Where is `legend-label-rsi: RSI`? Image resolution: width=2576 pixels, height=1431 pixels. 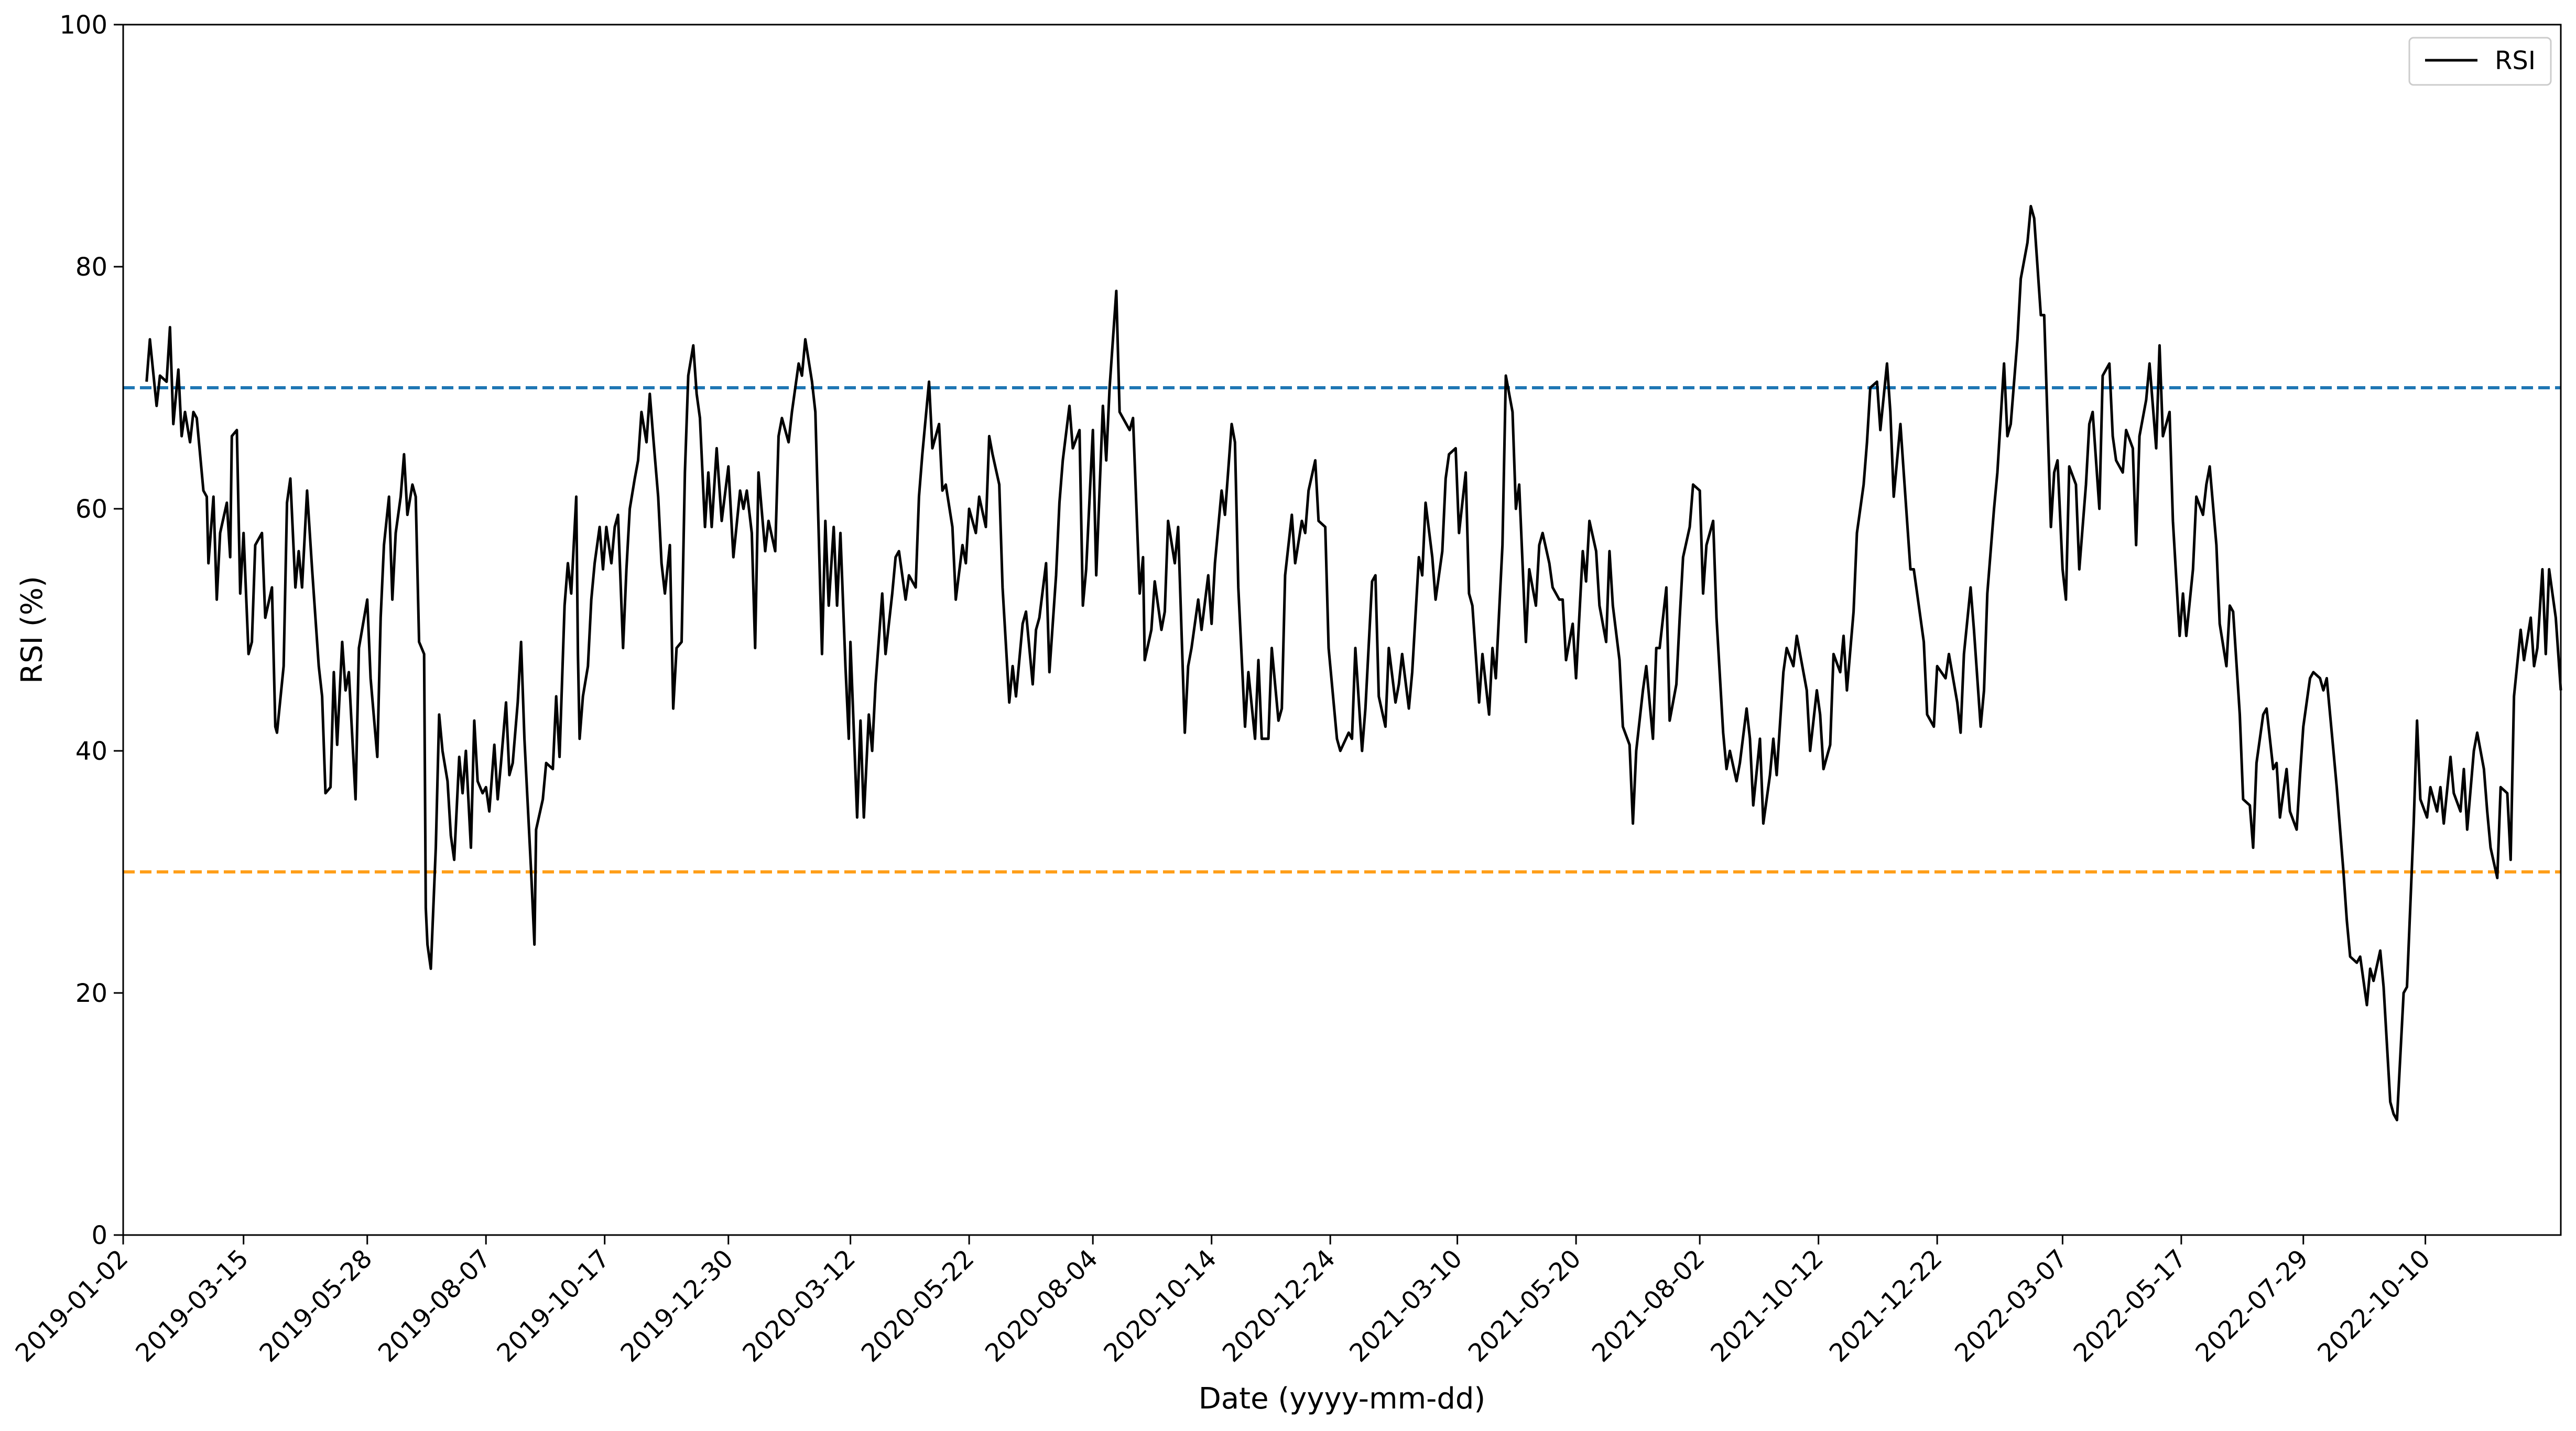 legend-label-rsi: RSI is located at coordinates (2515, 60).